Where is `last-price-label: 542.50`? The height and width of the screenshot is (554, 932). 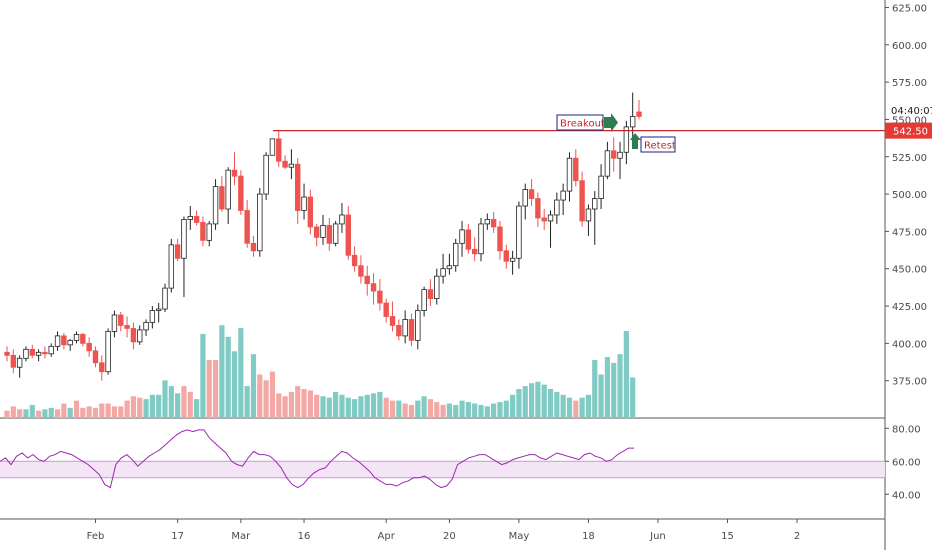 last-price-label: 542.50 is located at coordinates (910, 132).